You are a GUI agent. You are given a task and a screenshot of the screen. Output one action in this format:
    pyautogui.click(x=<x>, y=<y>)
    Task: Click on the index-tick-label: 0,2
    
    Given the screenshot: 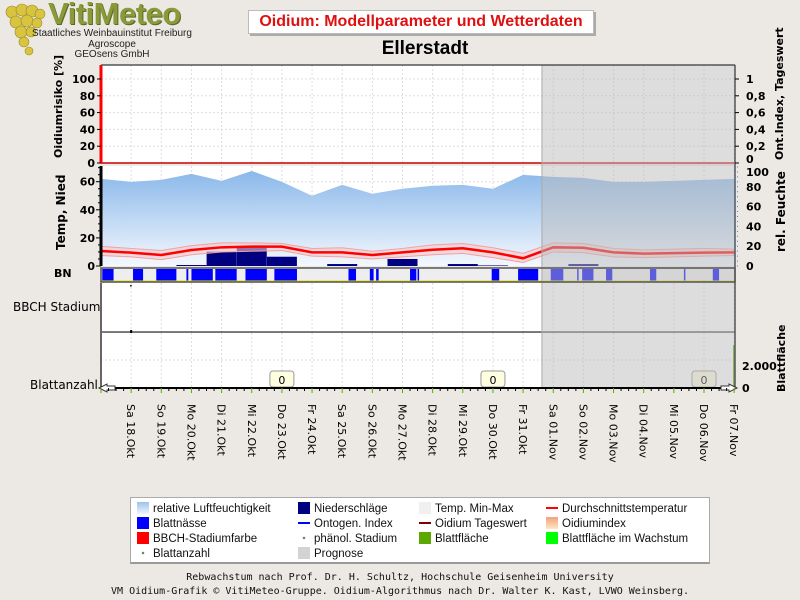 What is the action you would take?
    pyautogui.click(x=756, y=146)
    